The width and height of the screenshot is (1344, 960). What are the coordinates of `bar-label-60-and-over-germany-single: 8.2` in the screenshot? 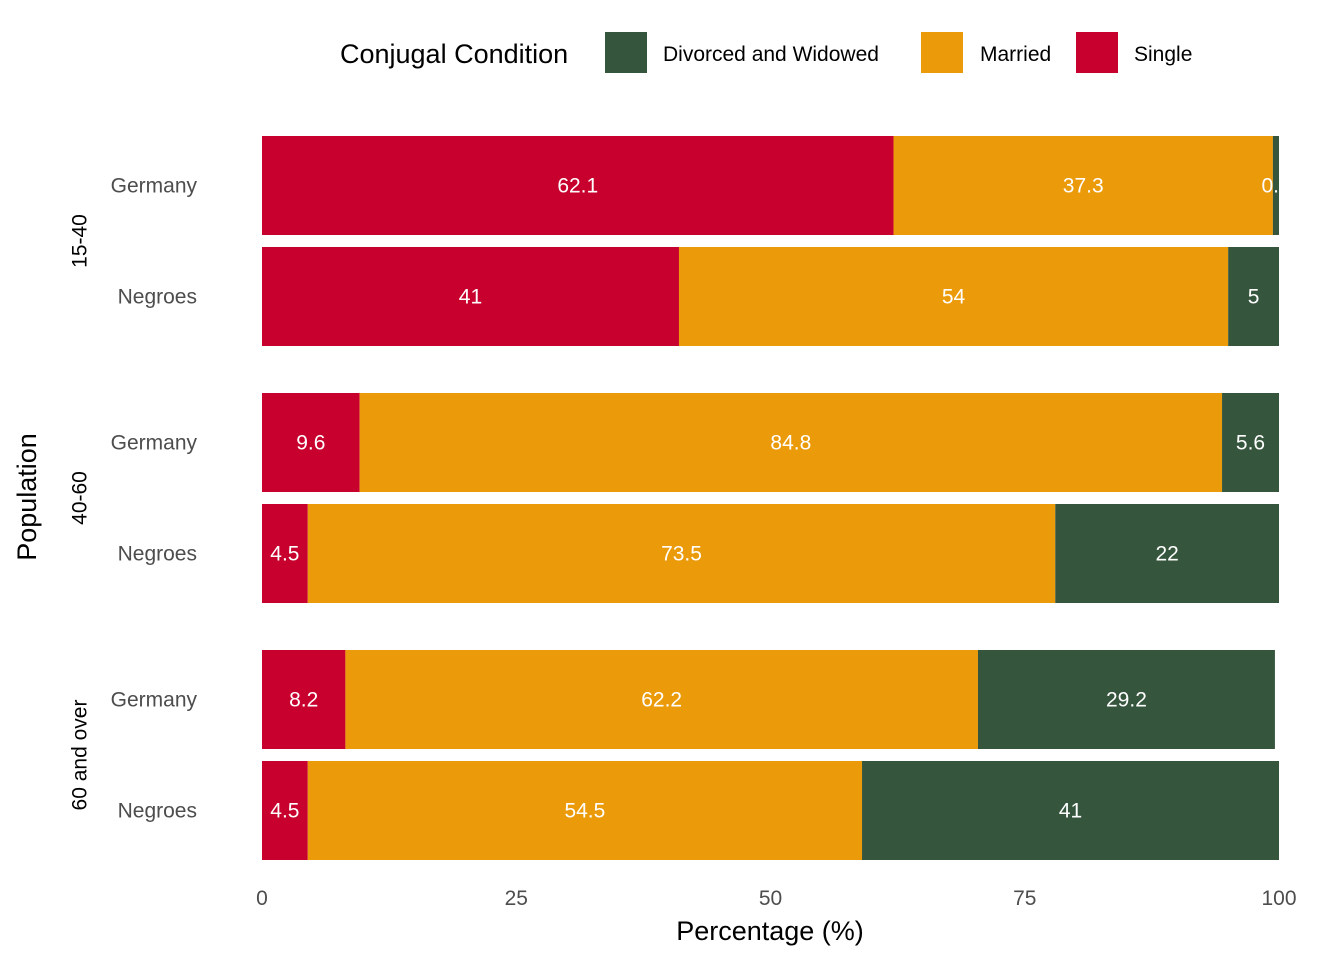 It's located at (303, 700).